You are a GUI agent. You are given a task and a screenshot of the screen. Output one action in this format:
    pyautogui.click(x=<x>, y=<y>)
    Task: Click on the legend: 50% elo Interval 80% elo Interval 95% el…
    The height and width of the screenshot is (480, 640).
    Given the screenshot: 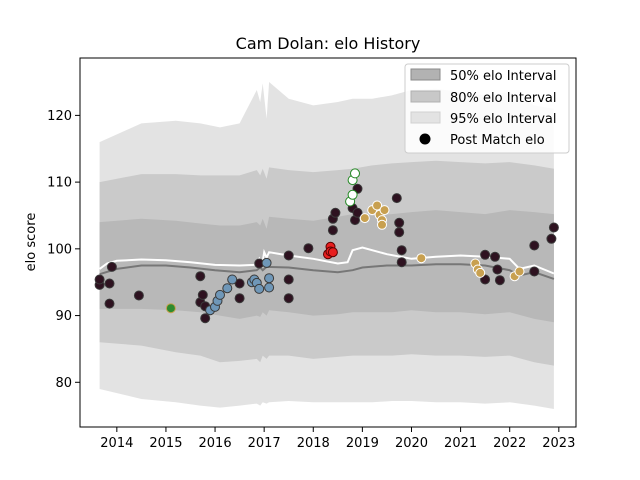 What is the action you would take?
    pyautogui.click(x=487, y=108)
    